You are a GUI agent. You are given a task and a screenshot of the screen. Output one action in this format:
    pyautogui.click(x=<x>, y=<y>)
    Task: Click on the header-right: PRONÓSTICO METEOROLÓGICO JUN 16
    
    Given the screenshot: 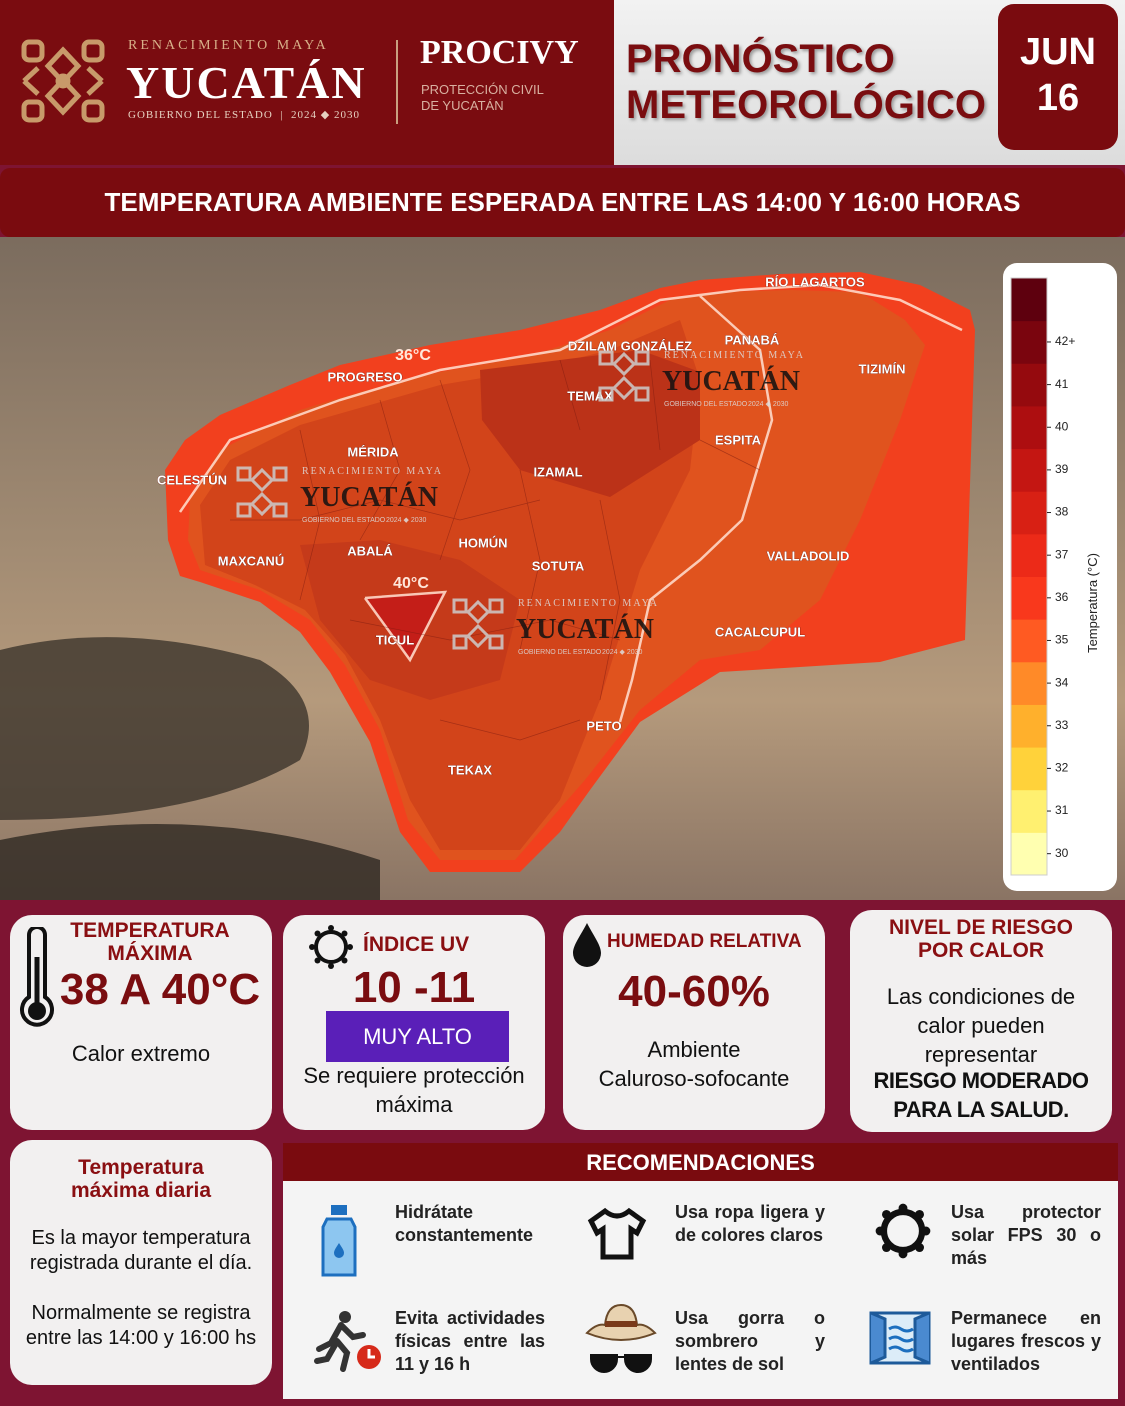 What is the action you would take?
    pyautogui.click(x=869, y=82)
    